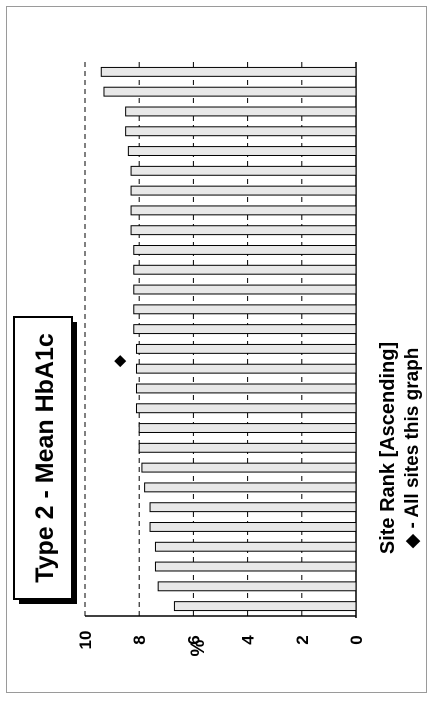  Describe the element at coordinates (120, 361) in the screenshot. I see `all-sites-marker` at that location.